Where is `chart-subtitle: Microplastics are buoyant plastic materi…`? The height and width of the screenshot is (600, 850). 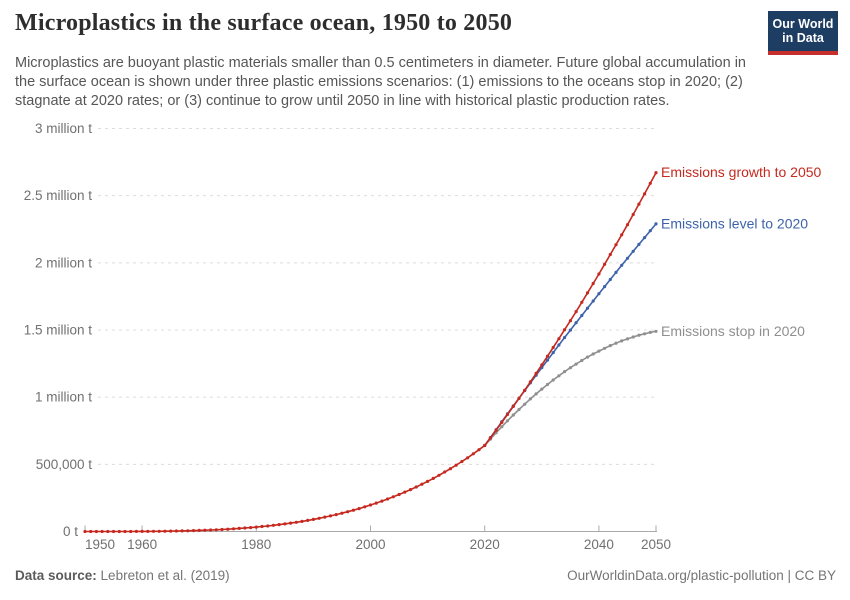
chart-subtitle: Microplastics are buoyant plastic materi… is located at coordinates (380, 82).